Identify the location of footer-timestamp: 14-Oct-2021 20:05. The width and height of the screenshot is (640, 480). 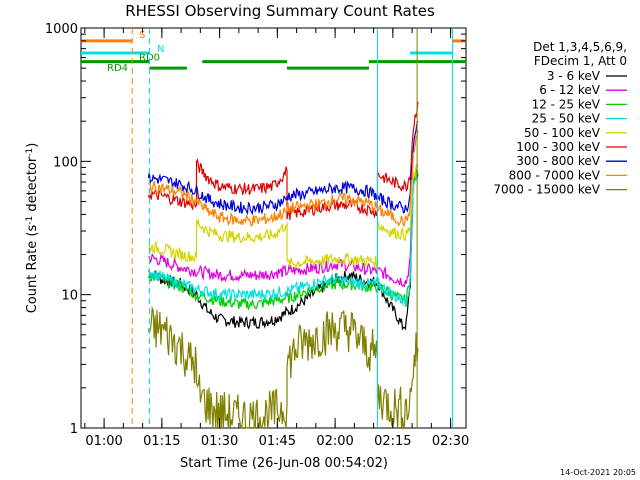
(598, 472).